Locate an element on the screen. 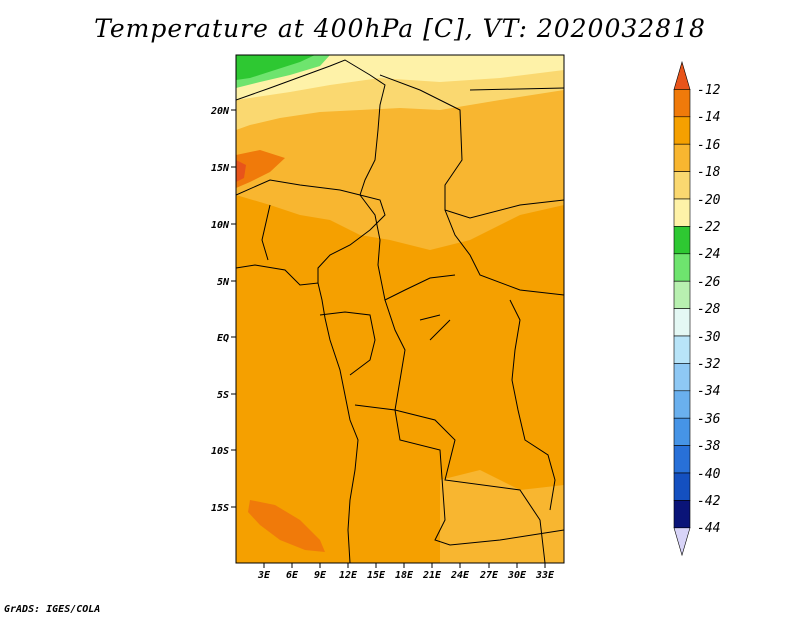 The image size is (800, 618). colorbar-label: -22 is located at coordinates (709, 227).